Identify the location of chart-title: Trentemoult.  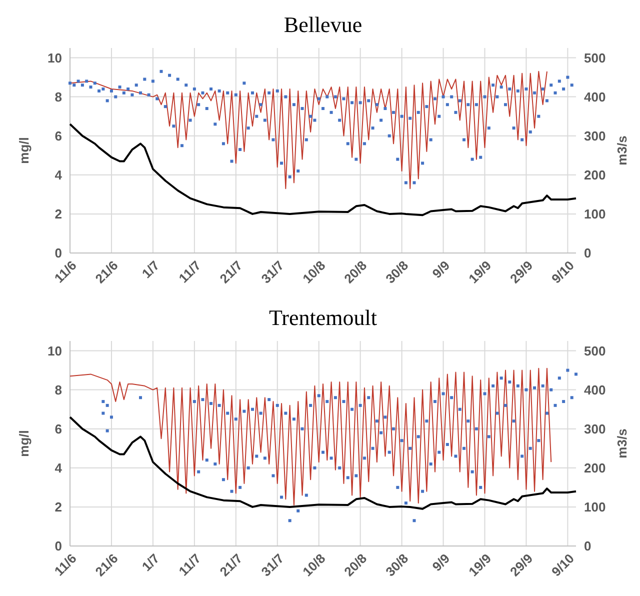
(323, 317).